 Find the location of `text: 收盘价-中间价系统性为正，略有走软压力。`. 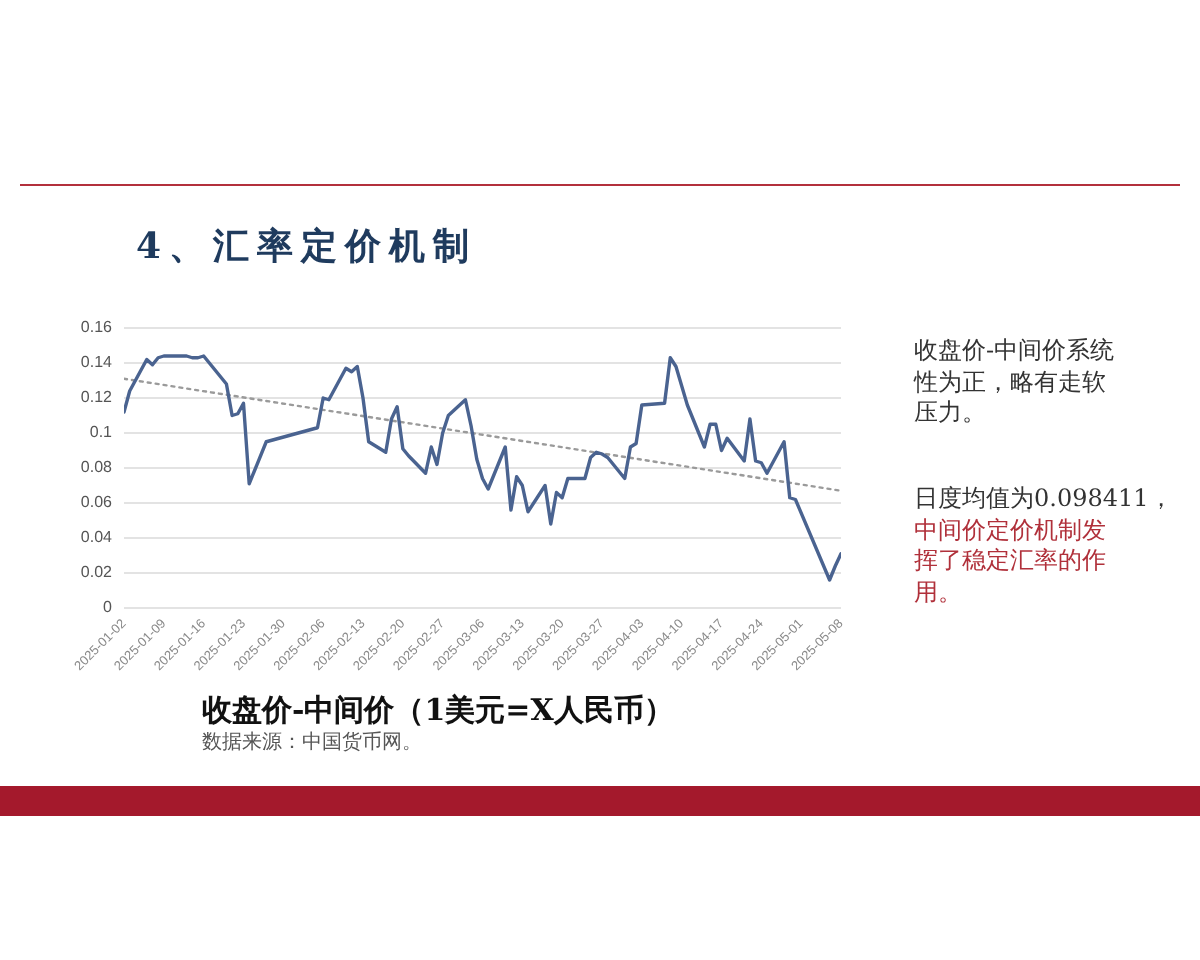

text: 收盘价-中间价系统性为正，略有走软压力。 is located at coordinates (1015, 382).